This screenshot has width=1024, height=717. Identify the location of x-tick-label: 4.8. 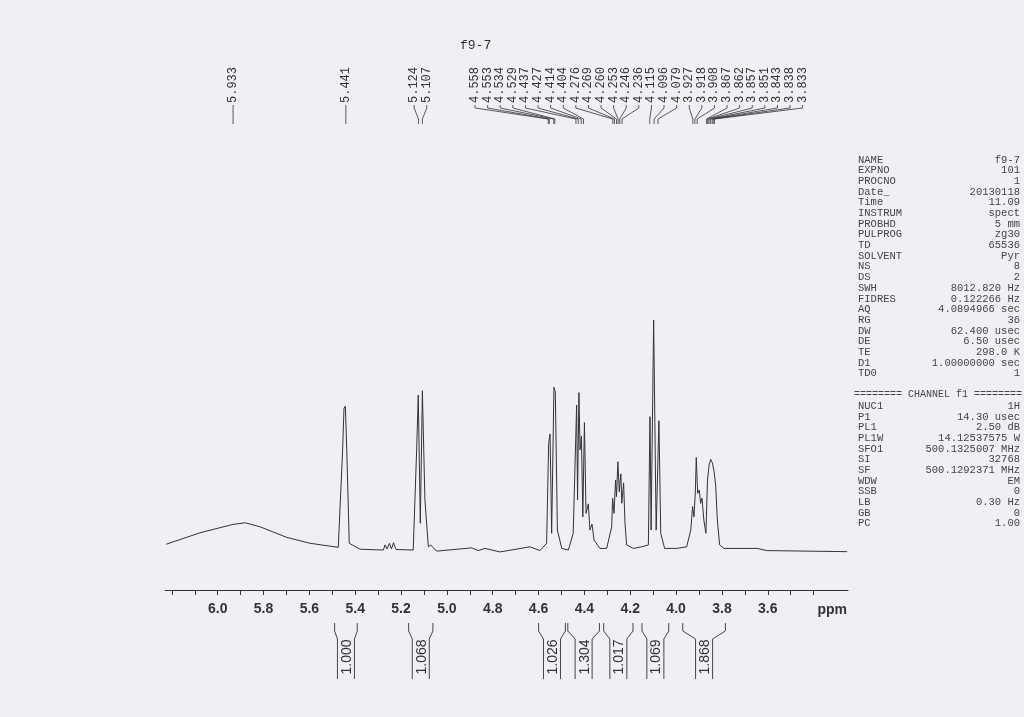
(493, 608).